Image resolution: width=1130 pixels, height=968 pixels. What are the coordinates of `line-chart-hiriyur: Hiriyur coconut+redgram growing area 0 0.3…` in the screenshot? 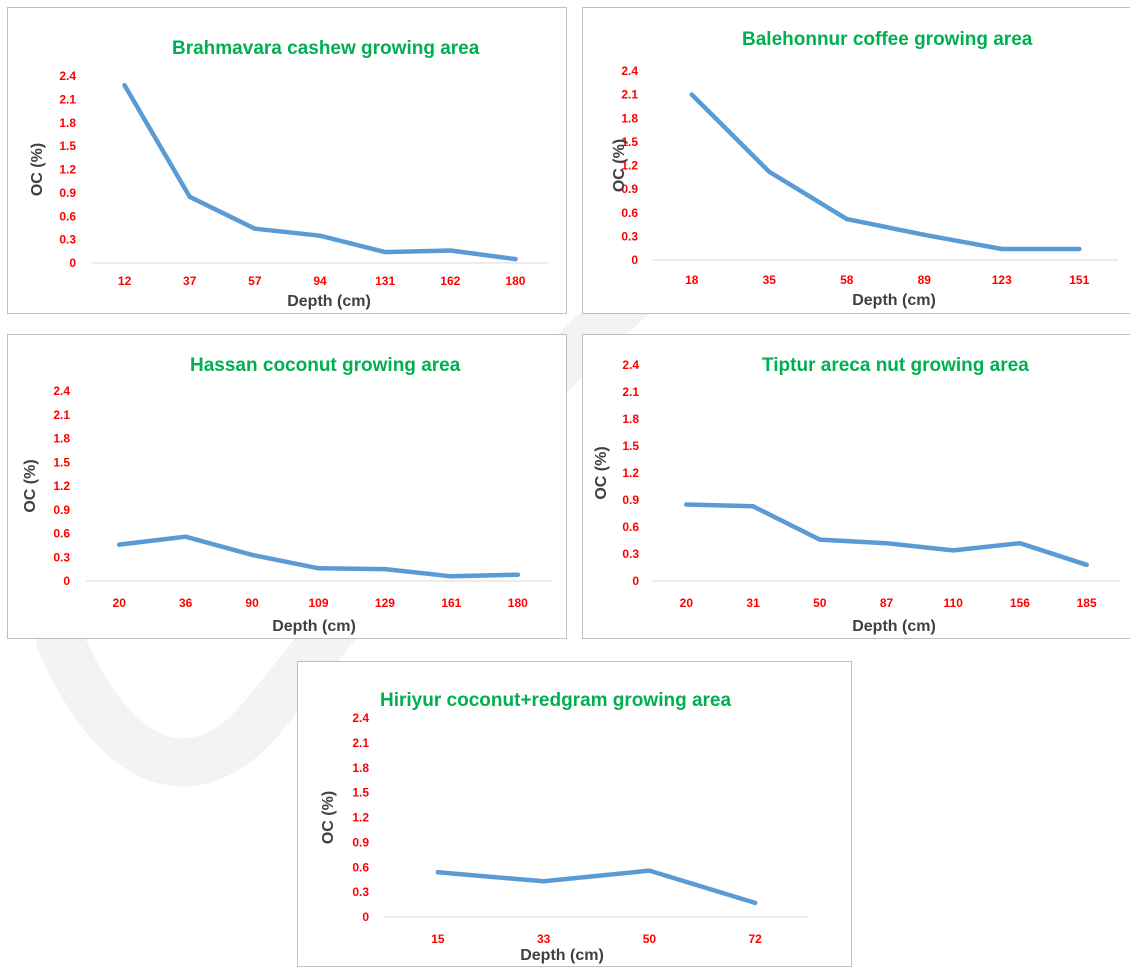 It's located at (564, 827).